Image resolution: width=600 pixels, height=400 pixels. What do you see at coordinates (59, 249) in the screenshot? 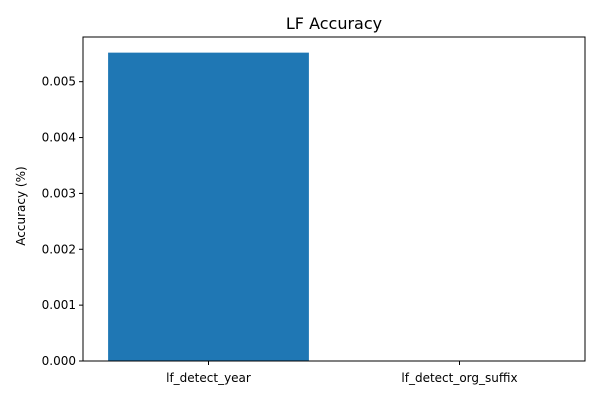
I see `y-tick-label: 0.002` at bounding box center [59, 249].